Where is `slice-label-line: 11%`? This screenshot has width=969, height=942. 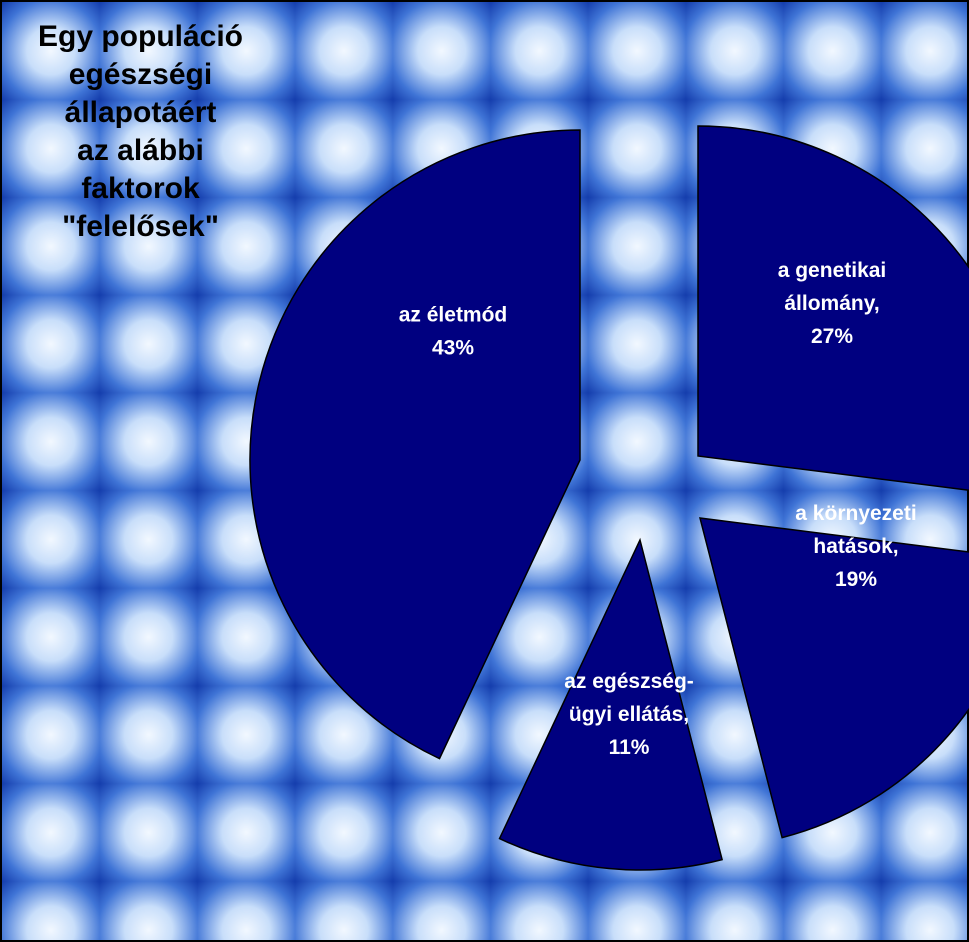
slice-label-line: 11% is located at coordinates (629, 747).